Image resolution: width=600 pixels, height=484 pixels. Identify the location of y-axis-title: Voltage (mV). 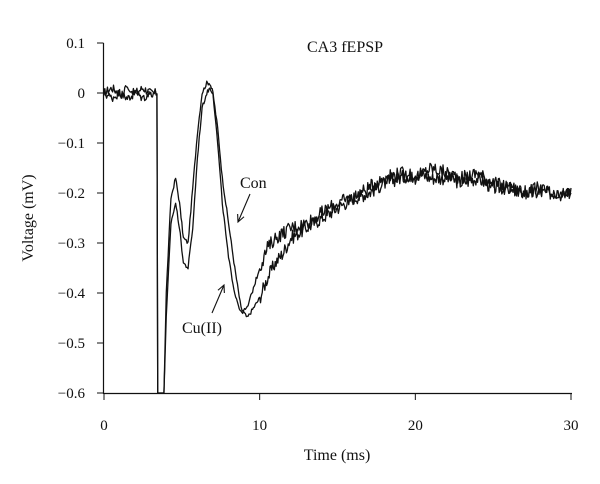
(28, 217).